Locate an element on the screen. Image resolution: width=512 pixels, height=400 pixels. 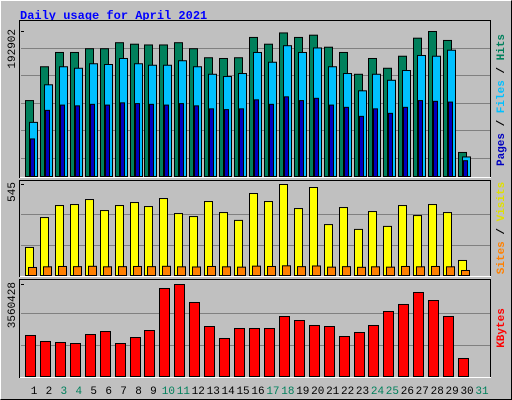
legend: KBytes is located at coordinates (502, 328).